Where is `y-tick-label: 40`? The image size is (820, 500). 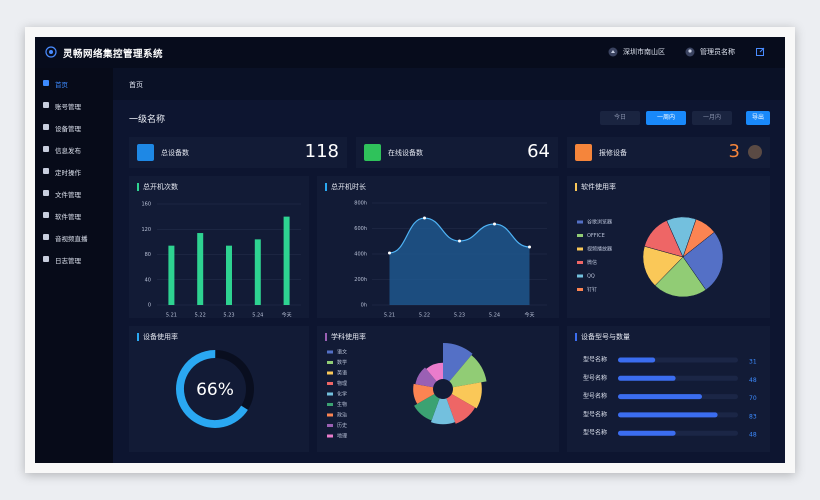 y-tick-label: 40 is located at coordinates (148, 280).